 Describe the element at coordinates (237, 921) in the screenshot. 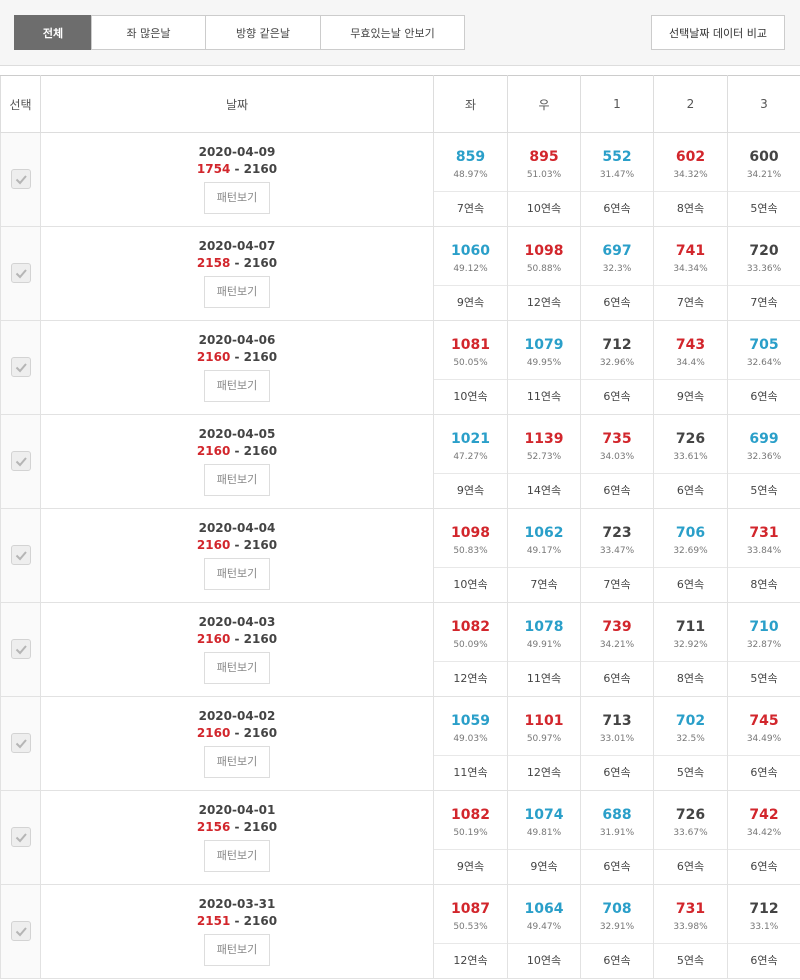

I see `range: 2151 - 2160` at that location.